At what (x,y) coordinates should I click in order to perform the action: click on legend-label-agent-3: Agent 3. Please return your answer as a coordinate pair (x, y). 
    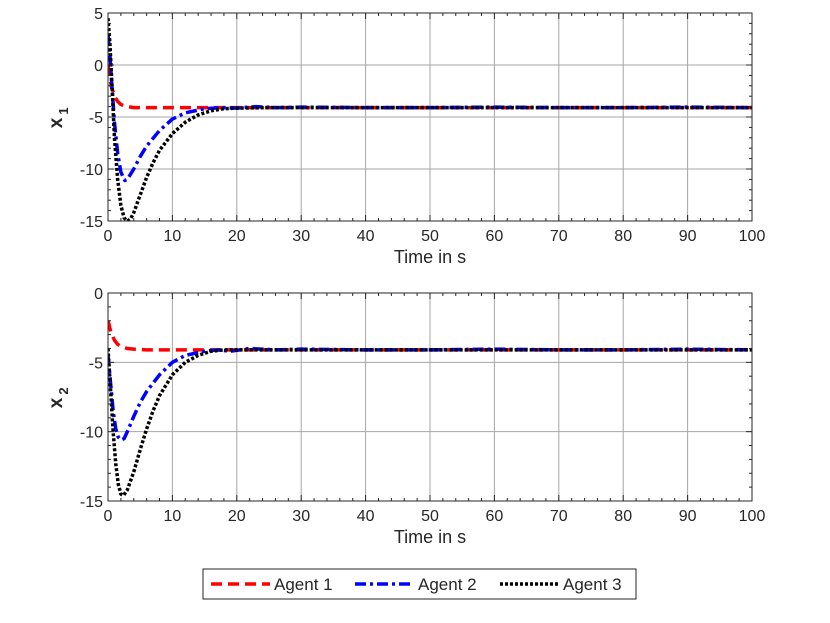
    Looking at the image, I should click on (592, 584).